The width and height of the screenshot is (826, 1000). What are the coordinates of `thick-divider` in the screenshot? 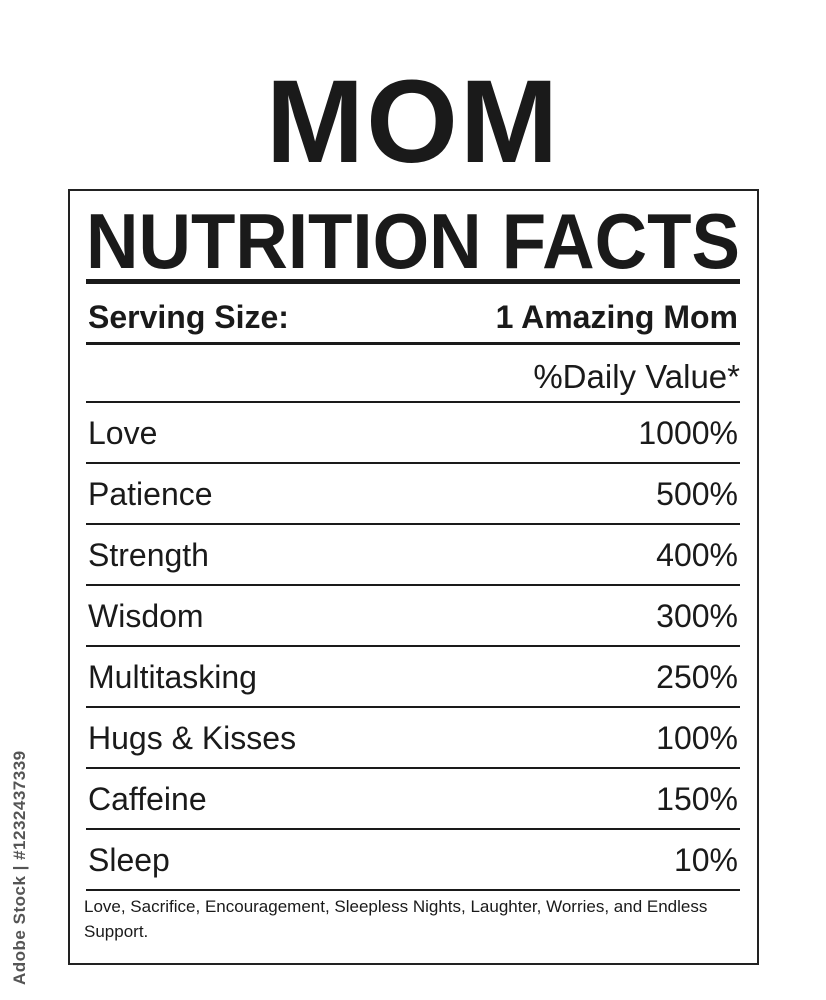 It's located at (413, 281).